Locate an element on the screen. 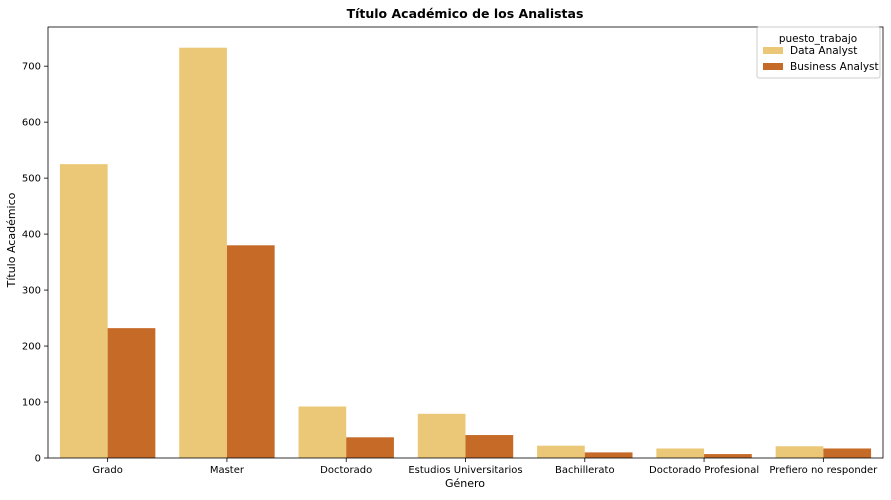  y-axis: 0 100 200 300 400 500 600 700 is located at coordinates (35, 263).